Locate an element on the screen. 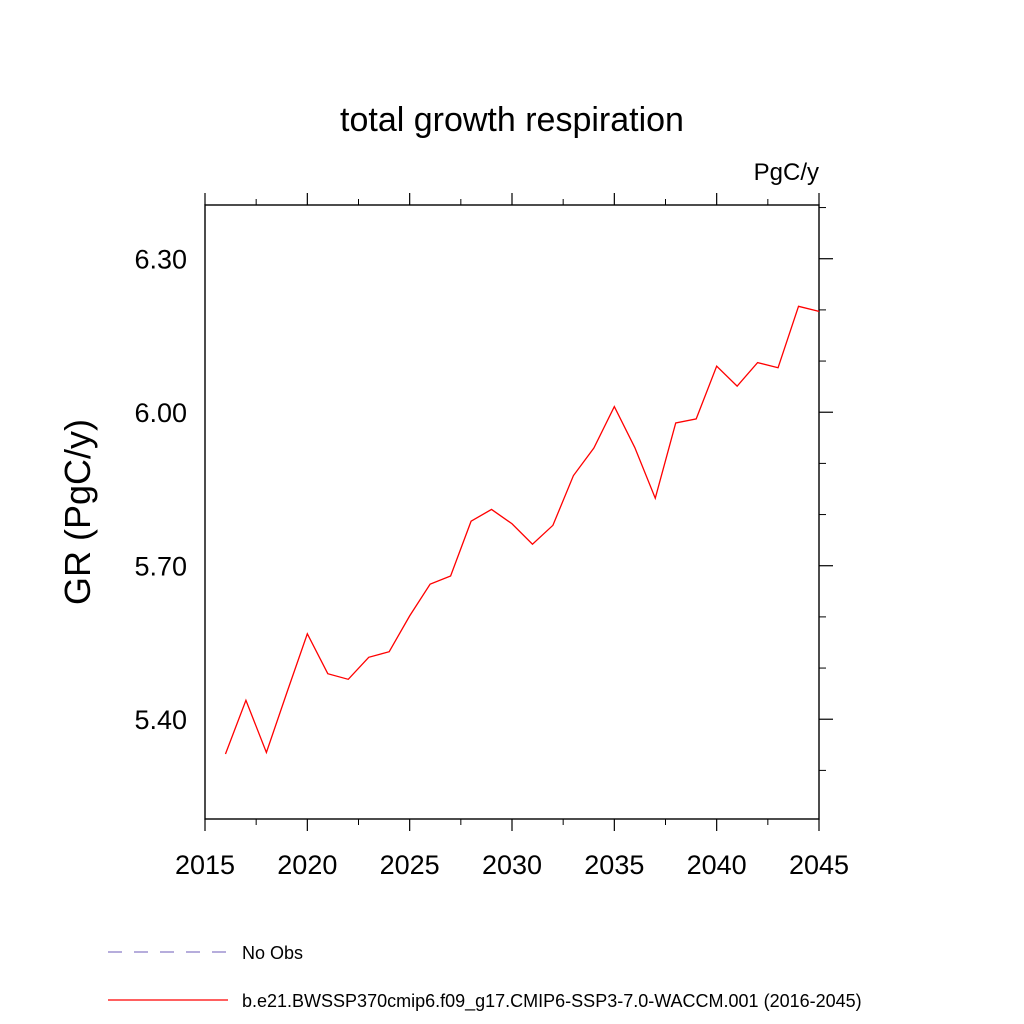  chart-title: total growth respiration is located at coordinates (512, 120).